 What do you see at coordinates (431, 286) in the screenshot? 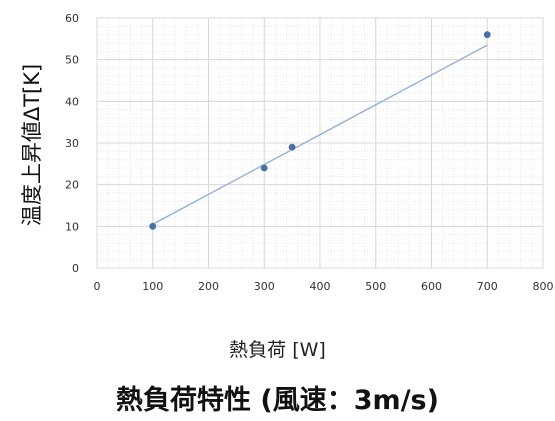
I see `x-tick-label: 600` at bounding box center [431, 286].